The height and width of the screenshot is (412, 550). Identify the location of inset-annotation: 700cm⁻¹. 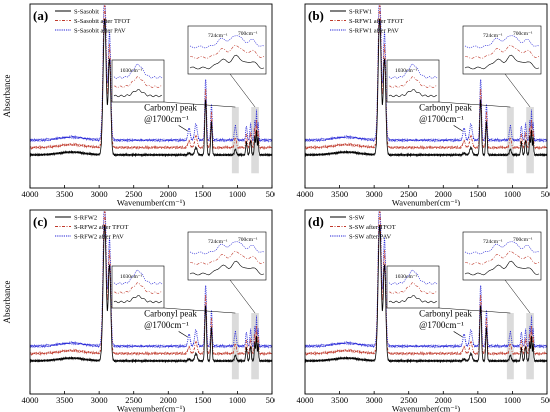
(248, 34).